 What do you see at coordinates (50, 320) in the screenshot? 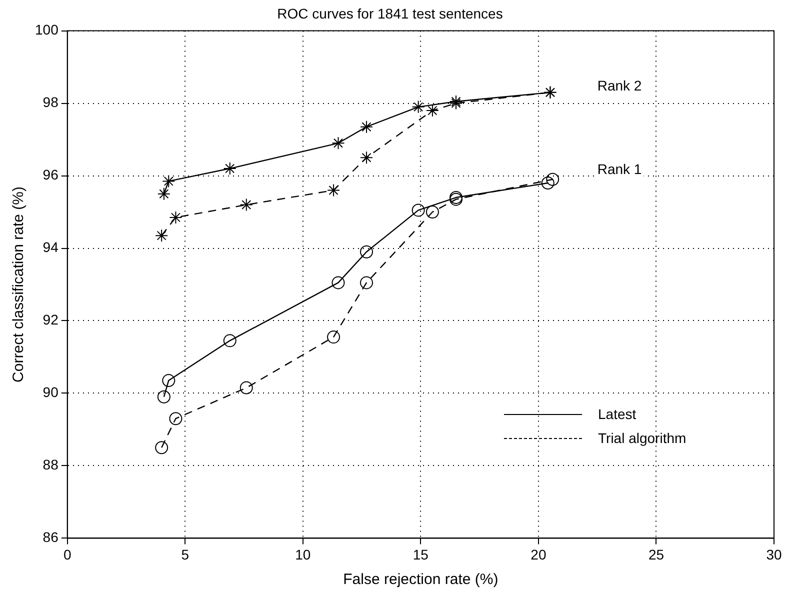
I see `y-tick-label: 92` at bounding box center [50, 320].